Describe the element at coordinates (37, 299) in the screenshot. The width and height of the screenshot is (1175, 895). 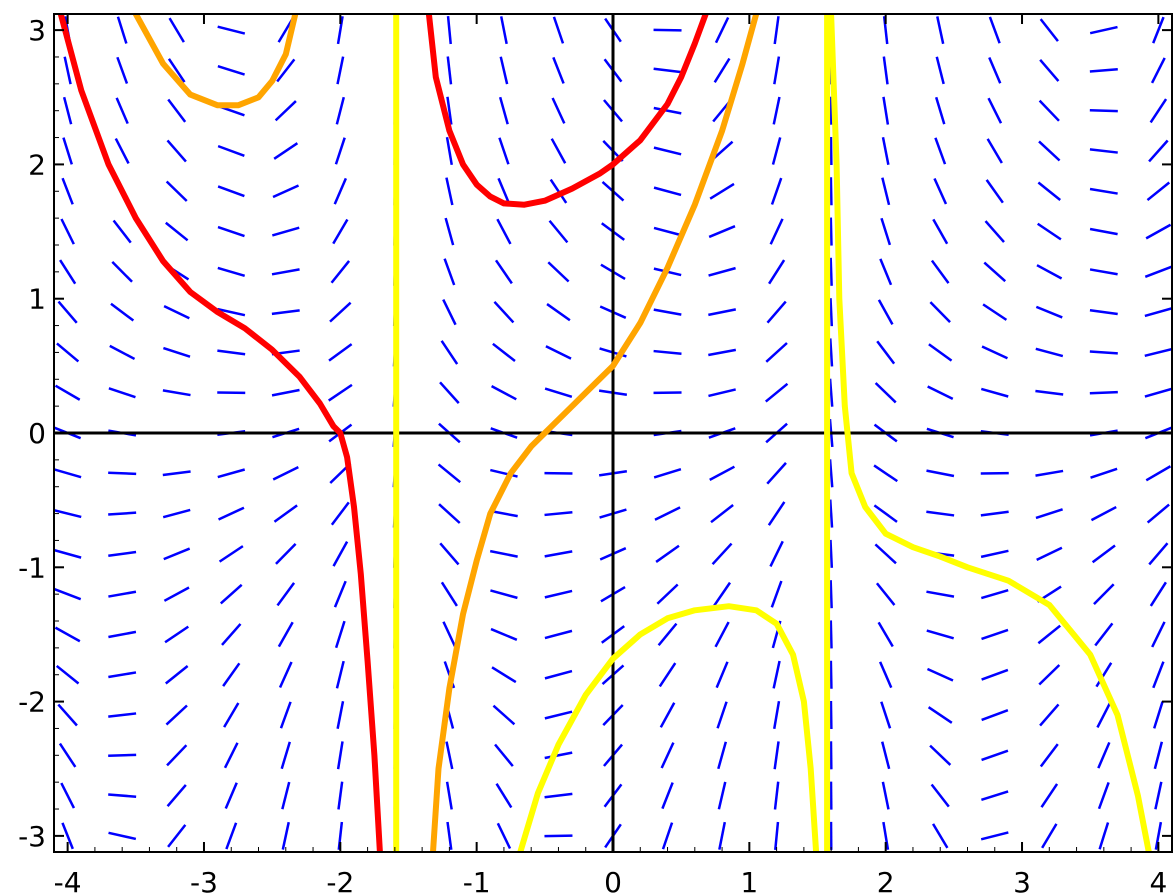
I see `y-tick-label: 1` at that location.